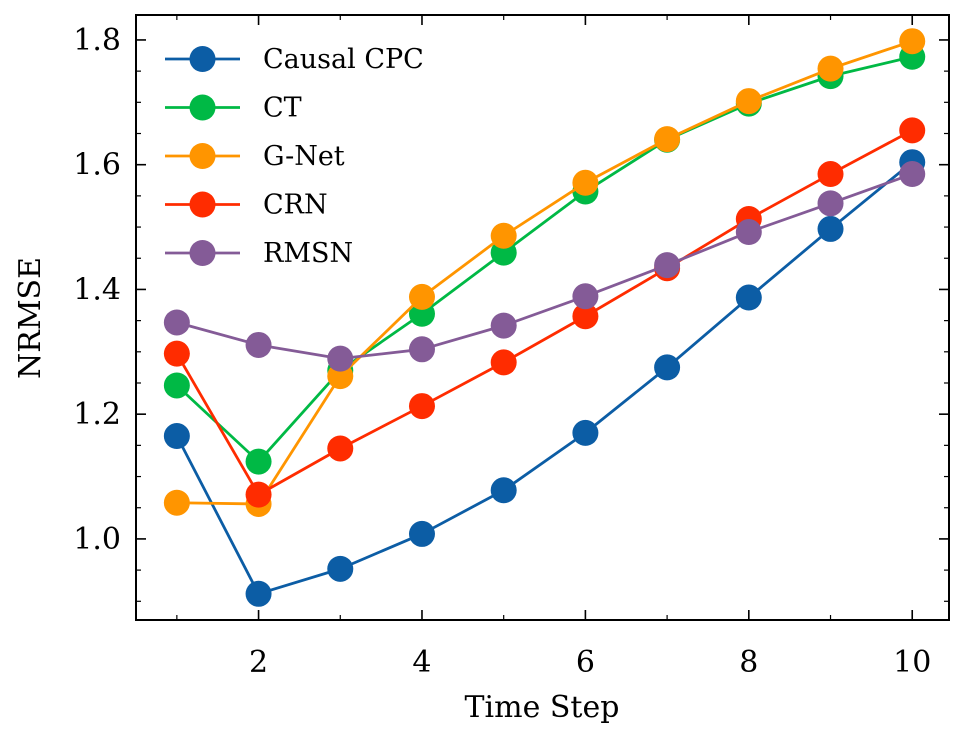 Image resolution: width=964 pixels, height=741 pixels. What do you see at coordinates (748, 662) in the screenshot?
I see `x-tick-label: 8` at bounding box center [748, 662].